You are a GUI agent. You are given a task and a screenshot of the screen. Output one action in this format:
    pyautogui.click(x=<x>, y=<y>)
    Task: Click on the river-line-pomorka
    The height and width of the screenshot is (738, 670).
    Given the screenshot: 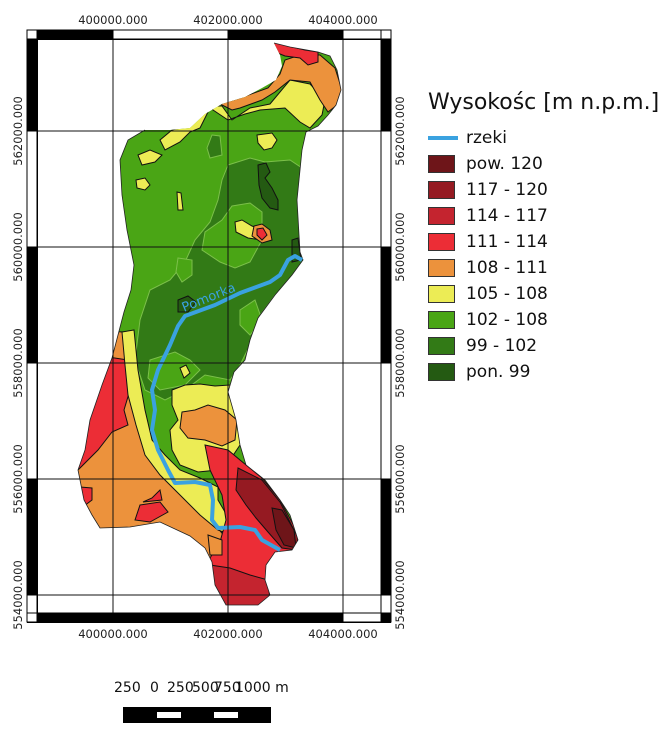 What is the action you would take?
    pyautogui.click(x=226, y=403)
    